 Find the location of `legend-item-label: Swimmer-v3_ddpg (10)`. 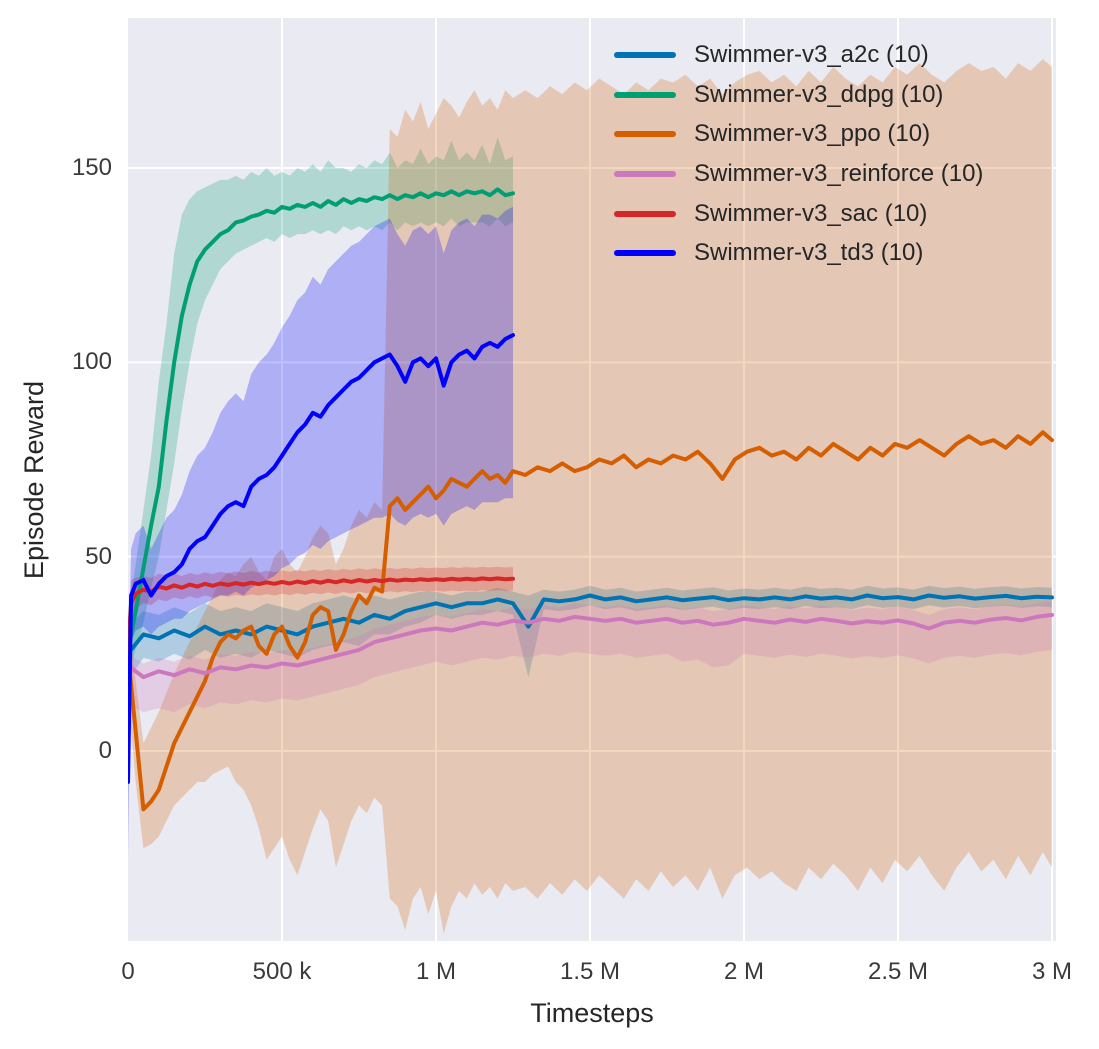

legend-item-label: Swimmer-v3_ddpg (10) is located at coordinates (819, 94).